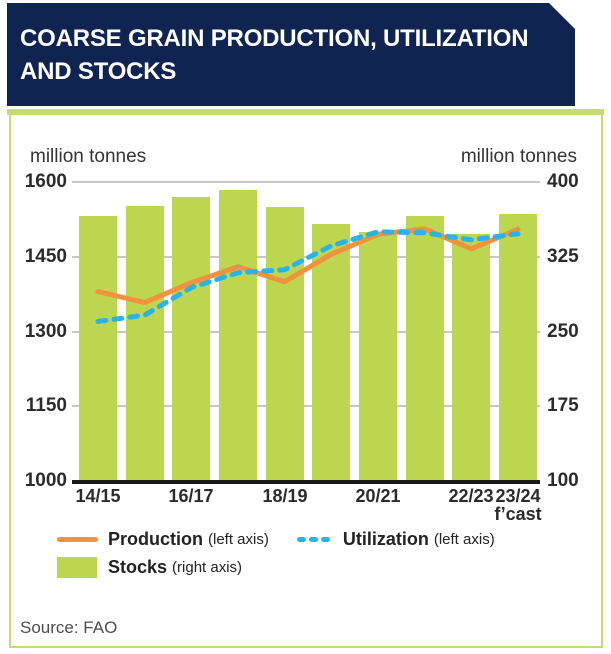 The image size is (611, 654). What do you see at coordinates (518, 514) in the screenshot?
I see `forecast-note: f’cast` at bounding box center [518, 514].